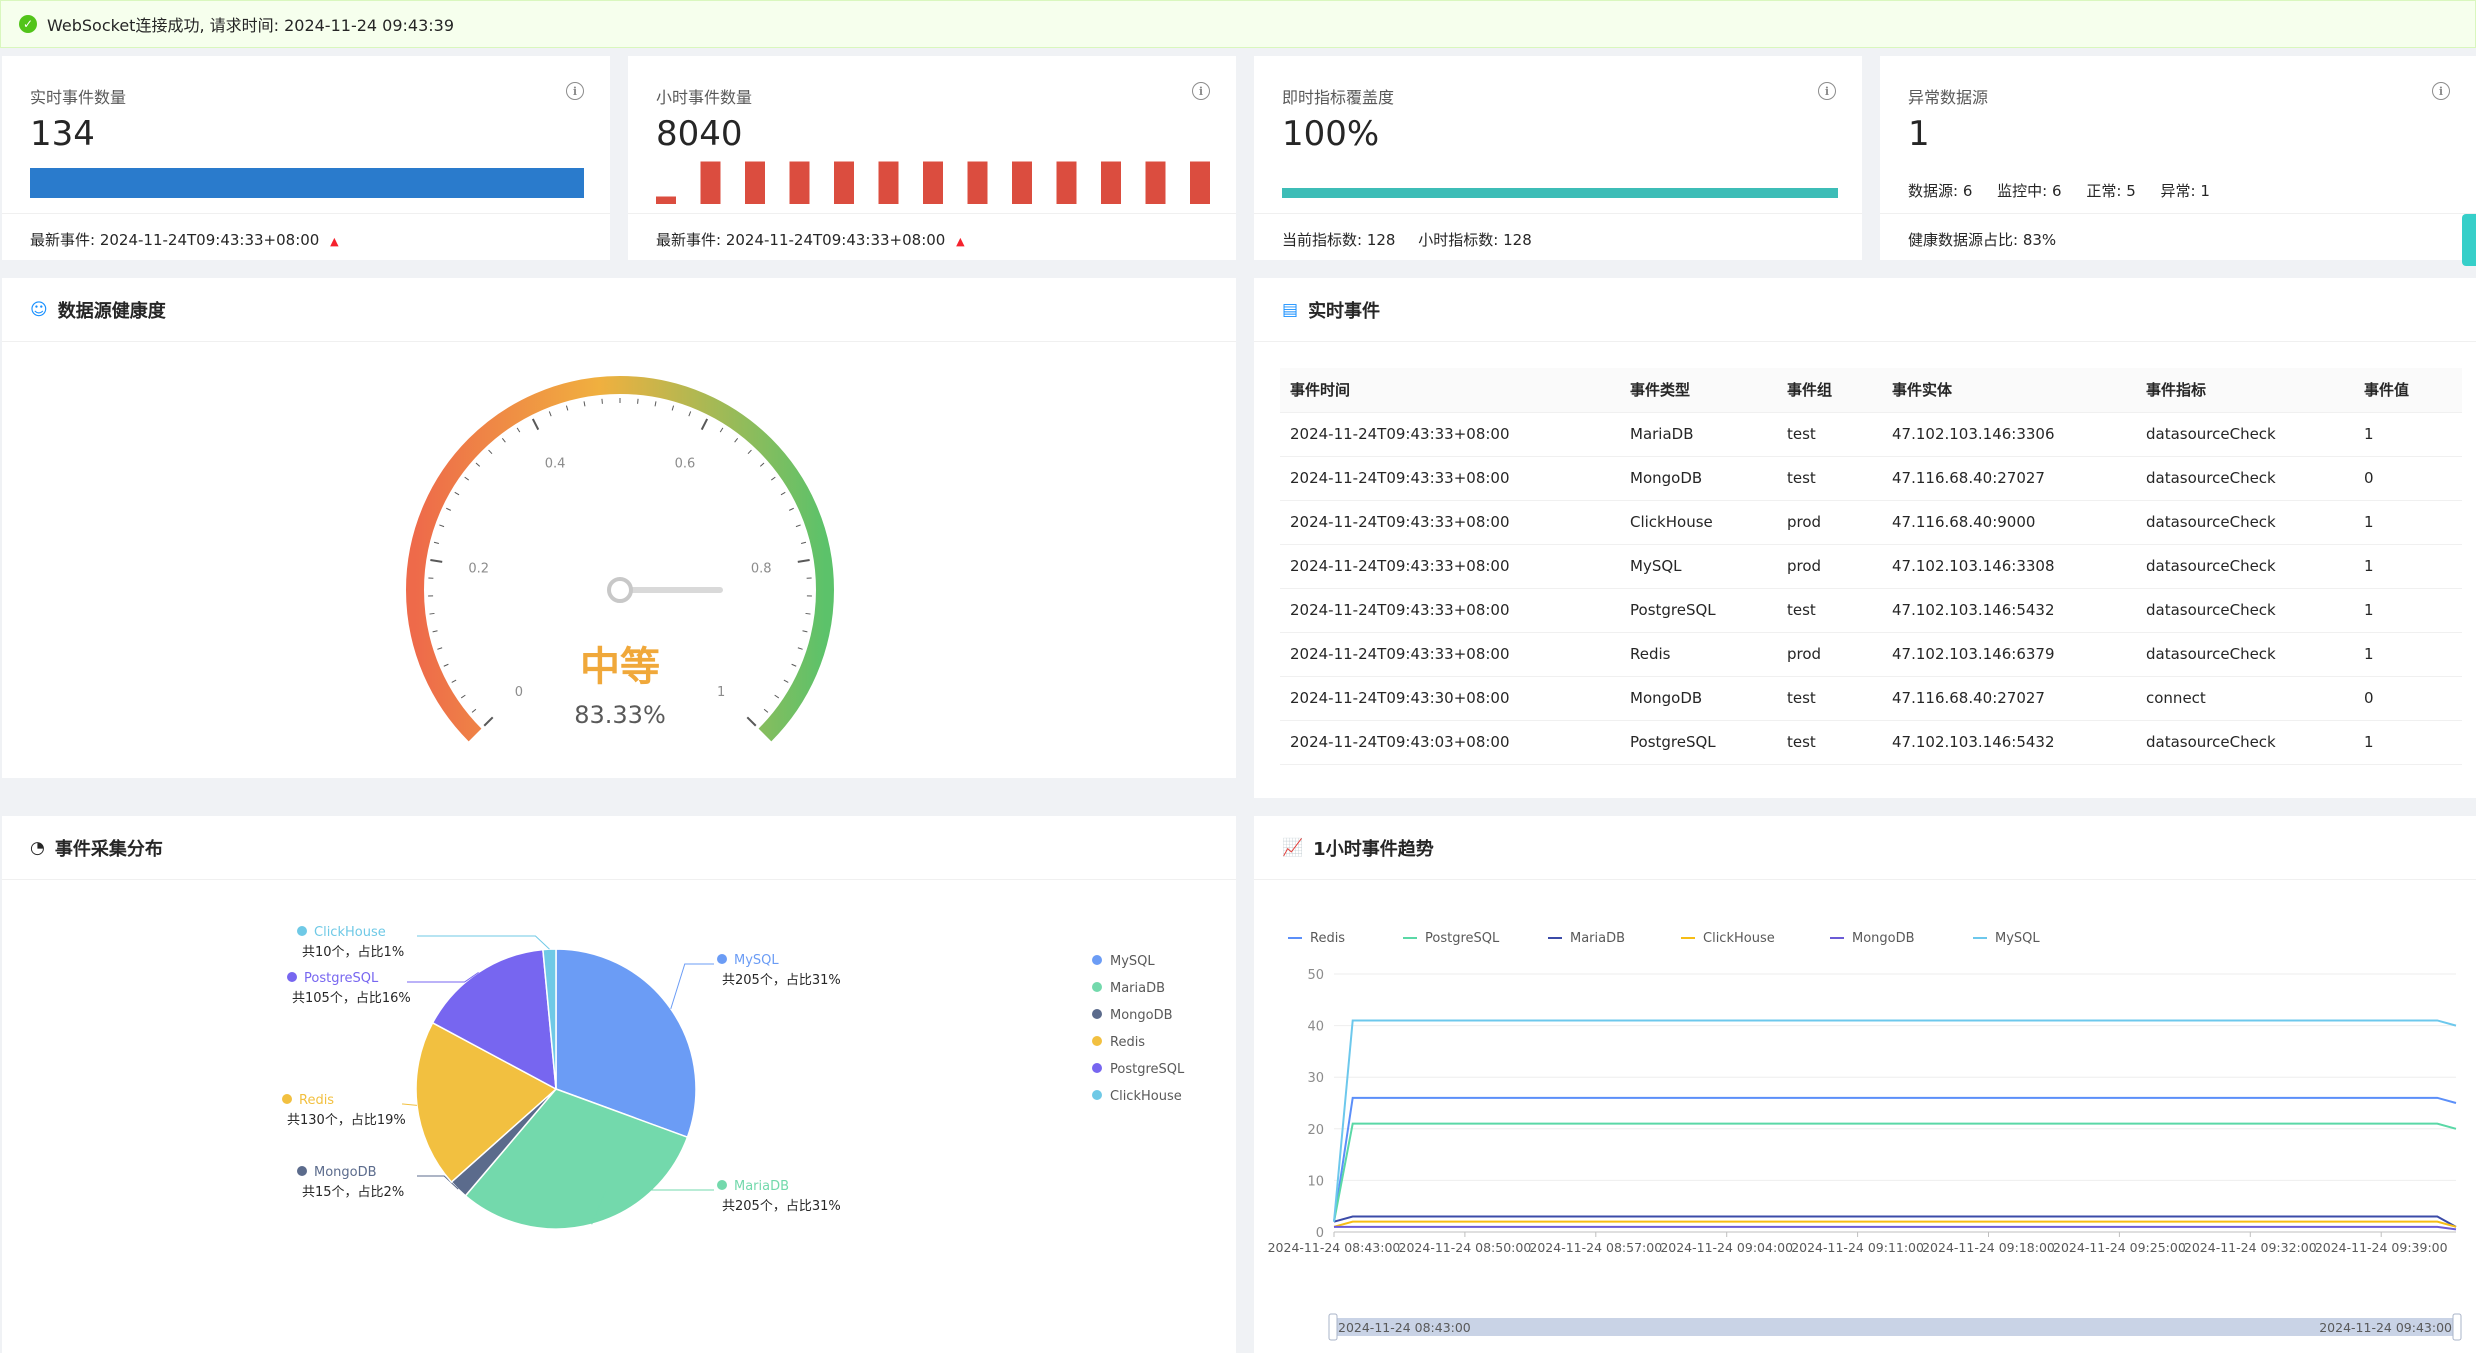  What do you see at coordinates (1450, 742) in the screenshot?
I see `table-cell: 2024-11-24T09:43:03+08:00` at bounding box center [1450, 742].